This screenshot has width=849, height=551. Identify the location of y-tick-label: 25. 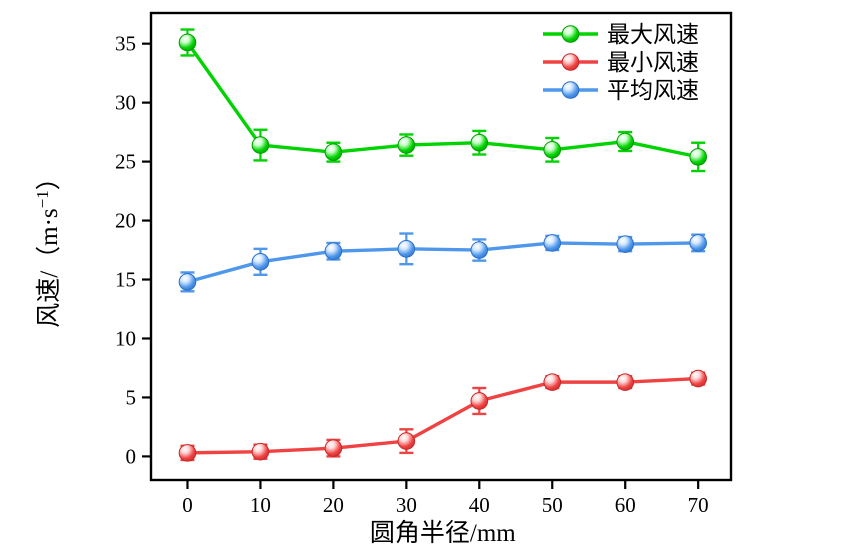
(125, 162).